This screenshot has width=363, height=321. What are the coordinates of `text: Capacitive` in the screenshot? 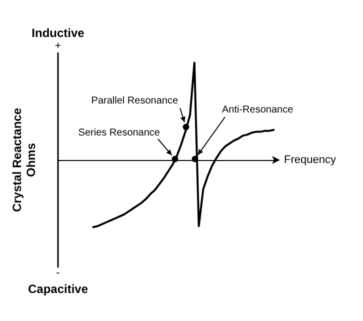 It's located at (58, 289).